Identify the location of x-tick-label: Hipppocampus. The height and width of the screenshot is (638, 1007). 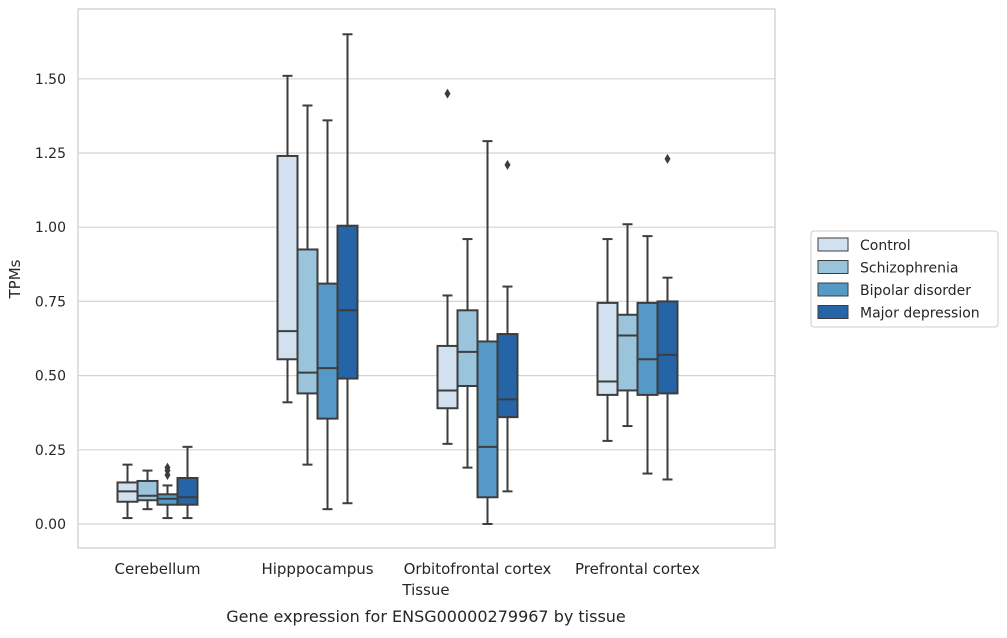
(317, 569).